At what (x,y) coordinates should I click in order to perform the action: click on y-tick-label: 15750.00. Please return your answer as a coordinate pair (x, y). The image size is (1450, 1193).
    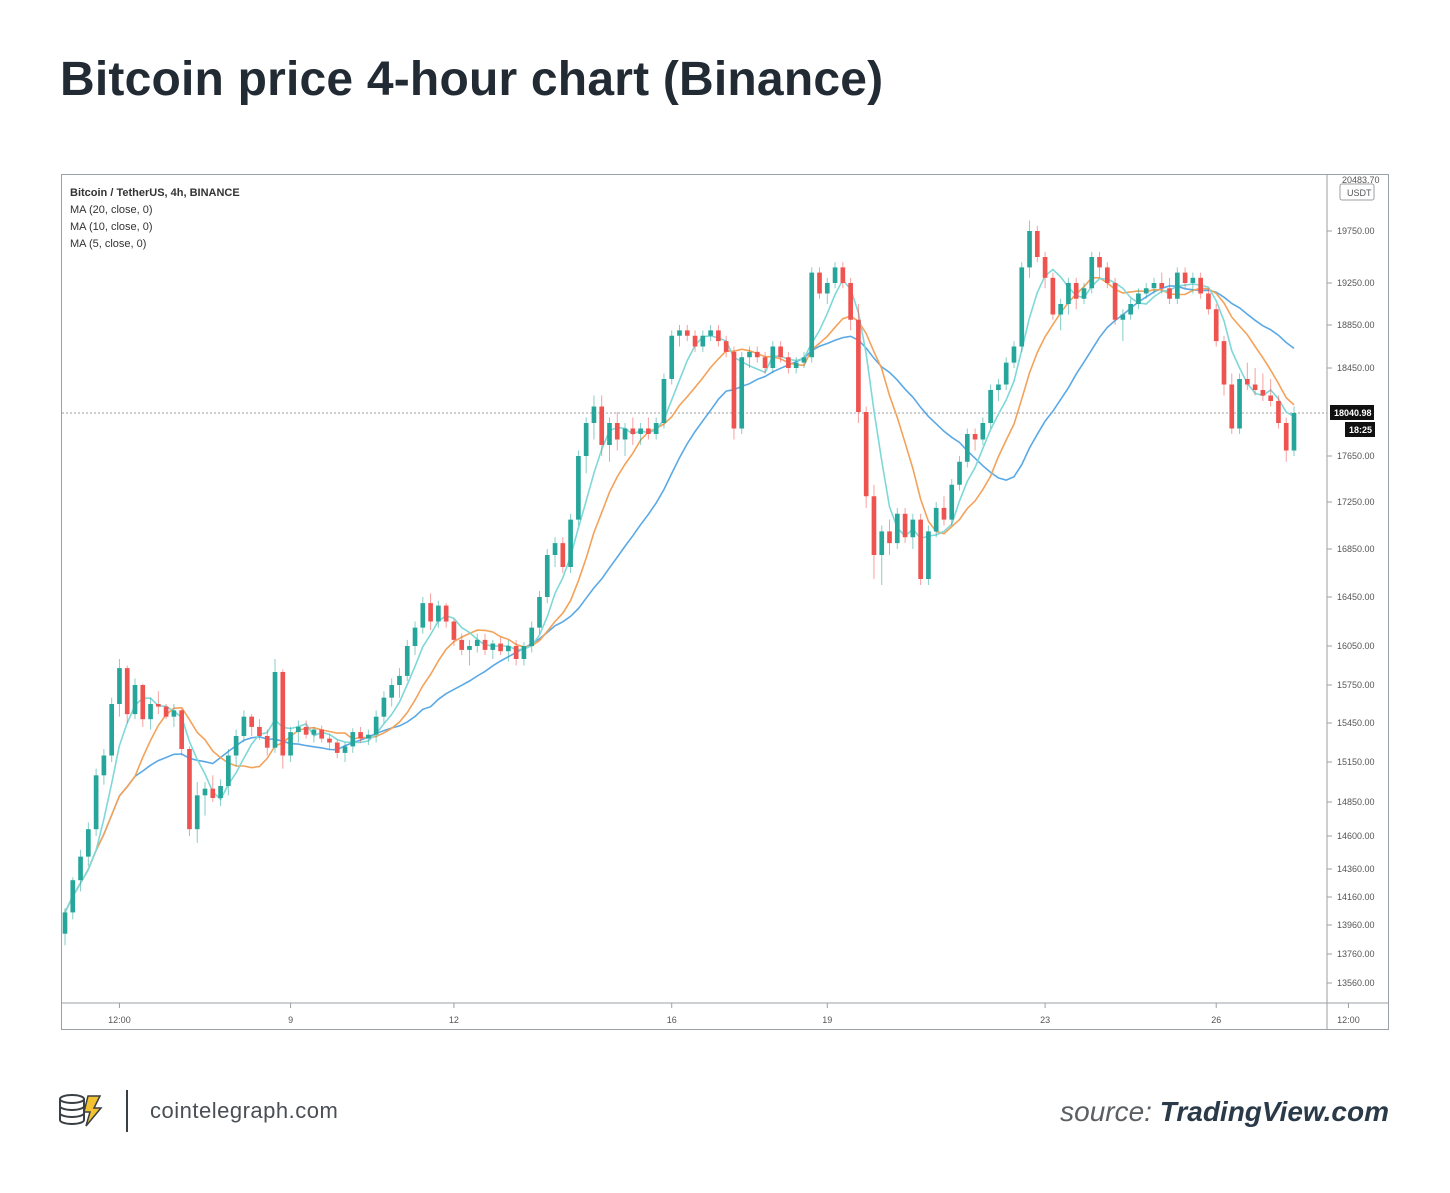
    Looking at the image, I should click on (1356, 685).